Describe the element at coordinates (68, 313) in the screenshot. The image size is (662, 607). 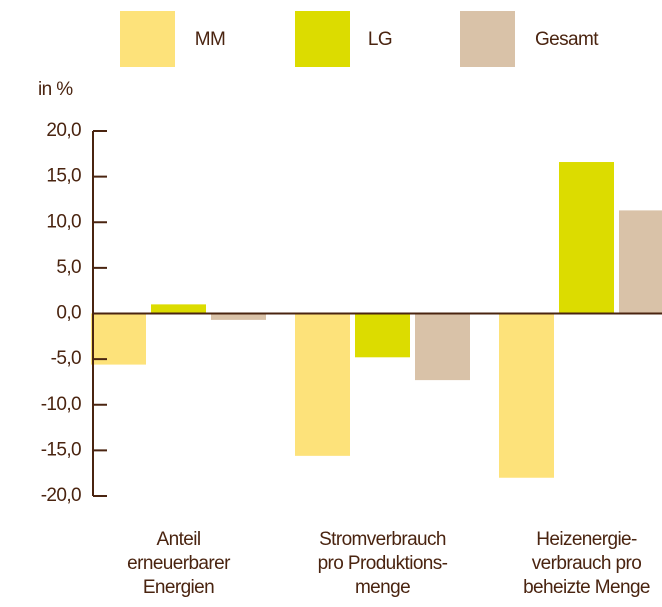
I see `y-tick-label: 0,0` at that location.